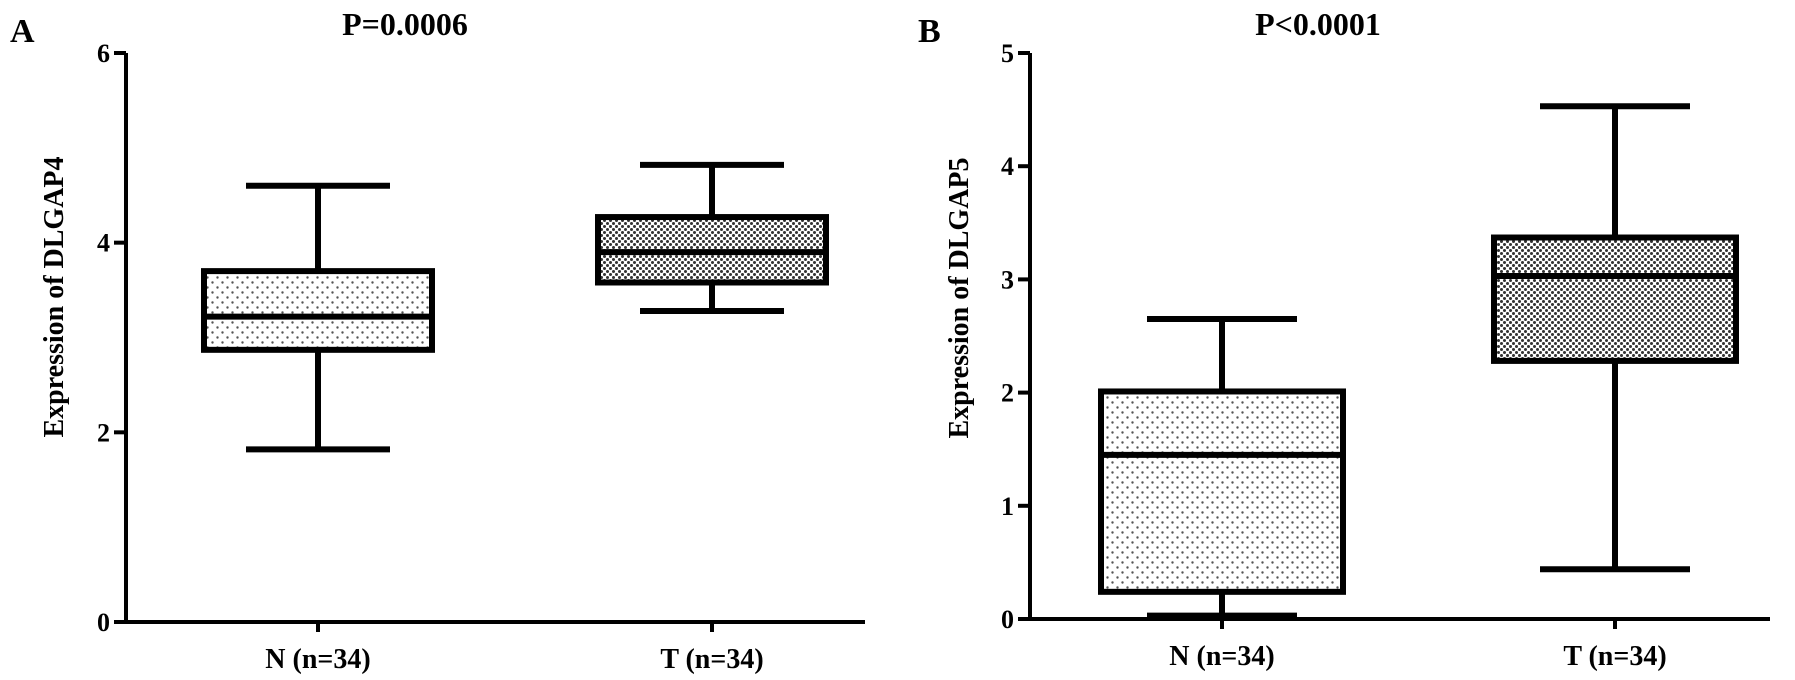  I want to click on chart-1-y-tick-label: 2, so click(103, 432).